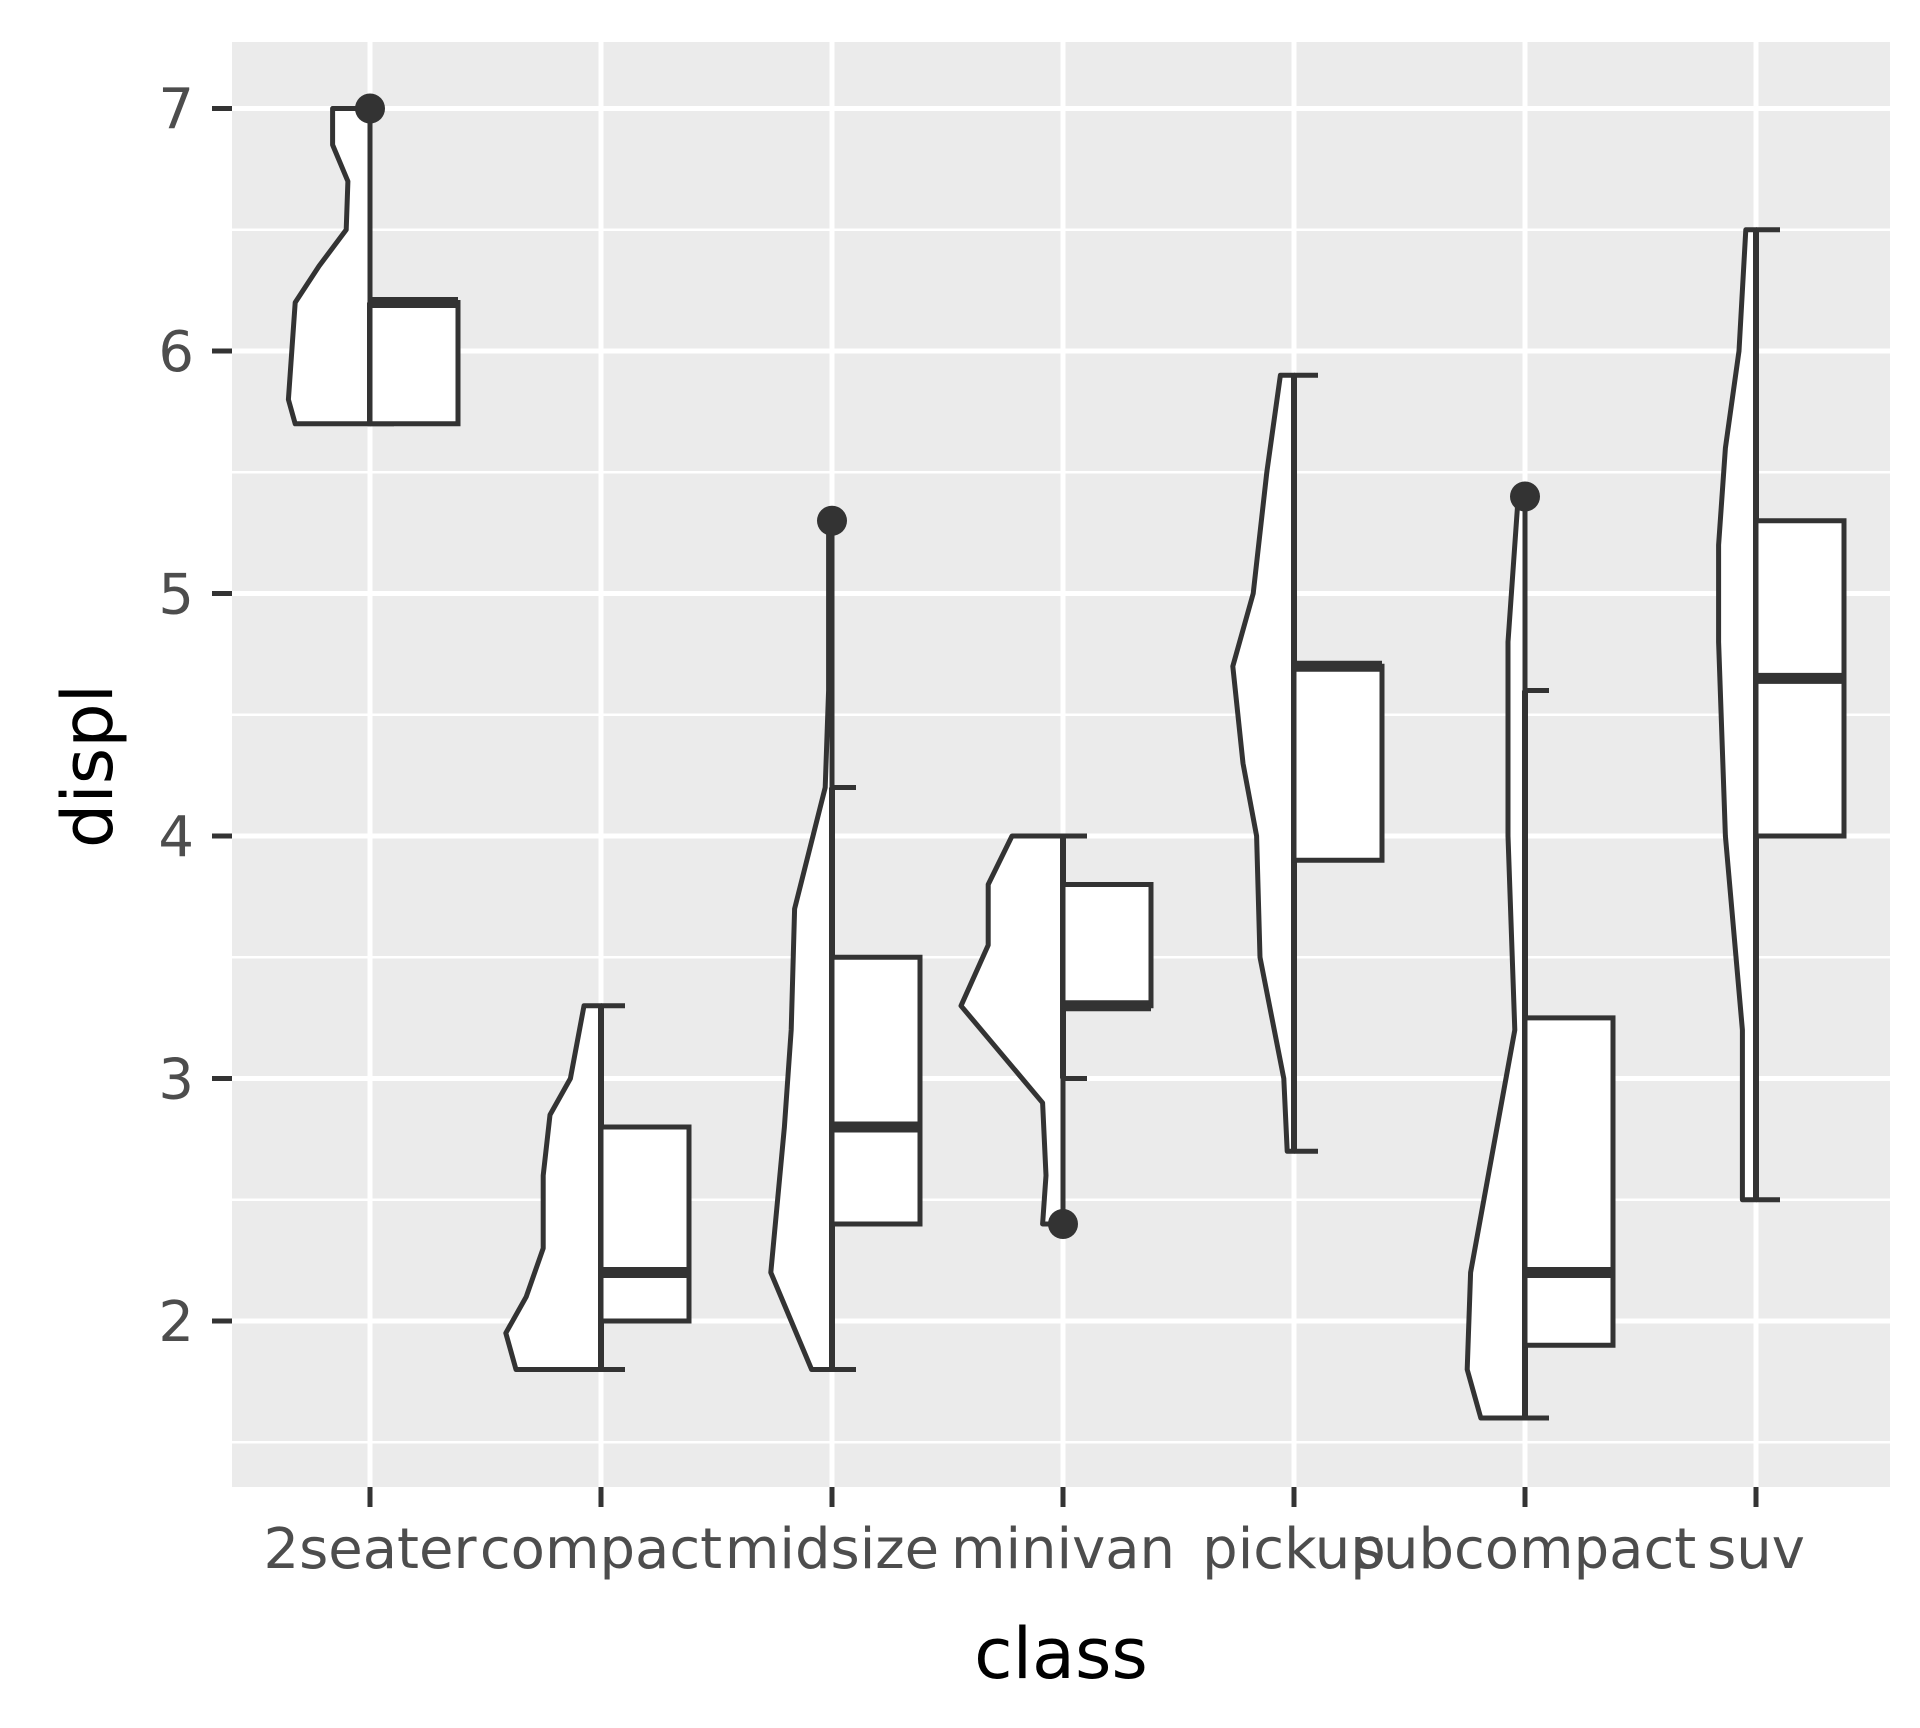 This screenshot has height=1728, width=1920. I want to click on x-tick-label: 2seater, so click(370, 1549).